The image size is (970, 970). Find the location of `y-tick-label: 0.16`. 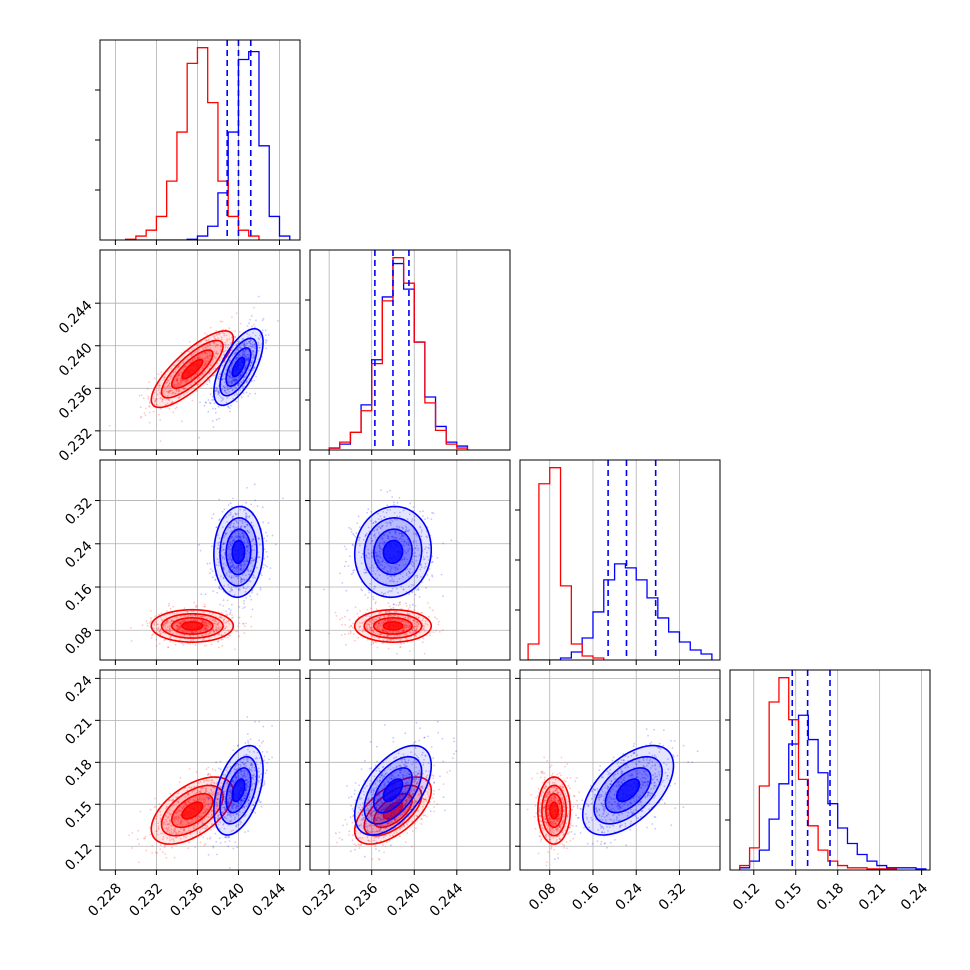

y-tick-label: 0.16 is located at coordinates (78, 597).